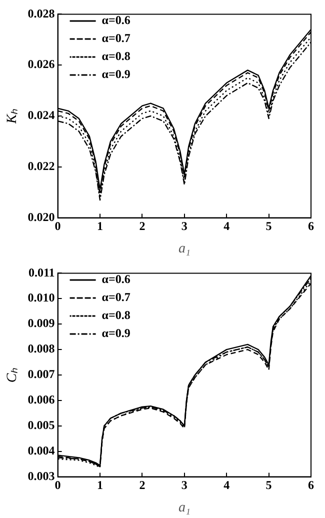 Image resolution: width=325 pixels, height=518 pixels. I want to click on y-tick-label: 0.005, so click(41, 425).